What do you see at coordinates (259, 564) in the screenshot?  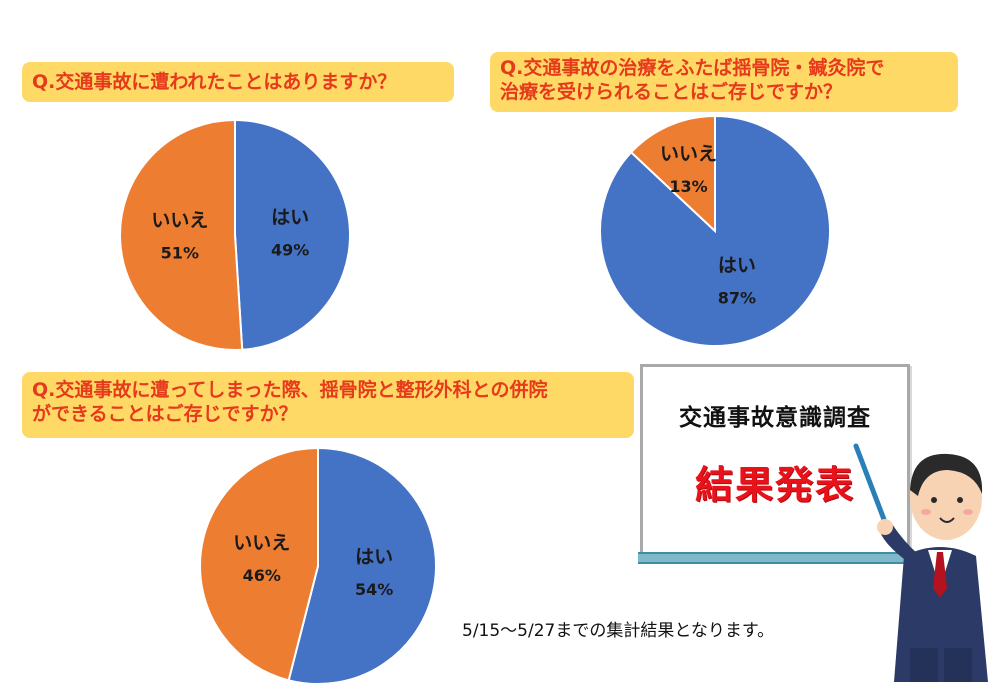 I see `pie-3-slice-no` at bounding box center [259, 564].